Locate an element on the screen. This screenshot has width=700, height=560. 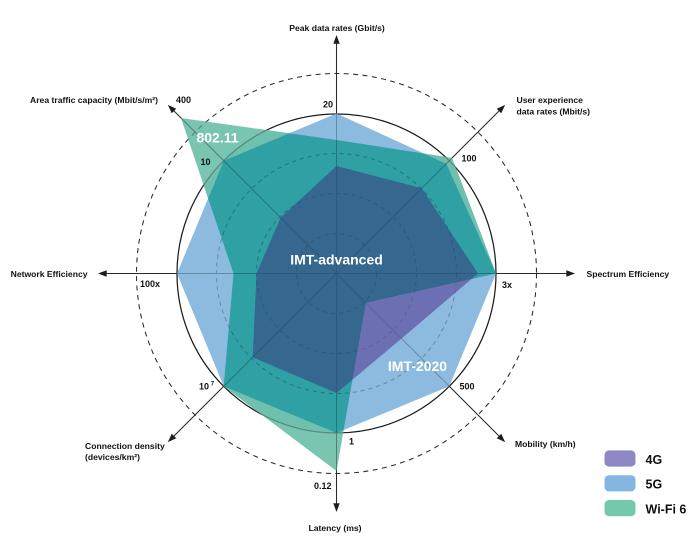
svg-text: 1 is located at coordinates (351, 442).